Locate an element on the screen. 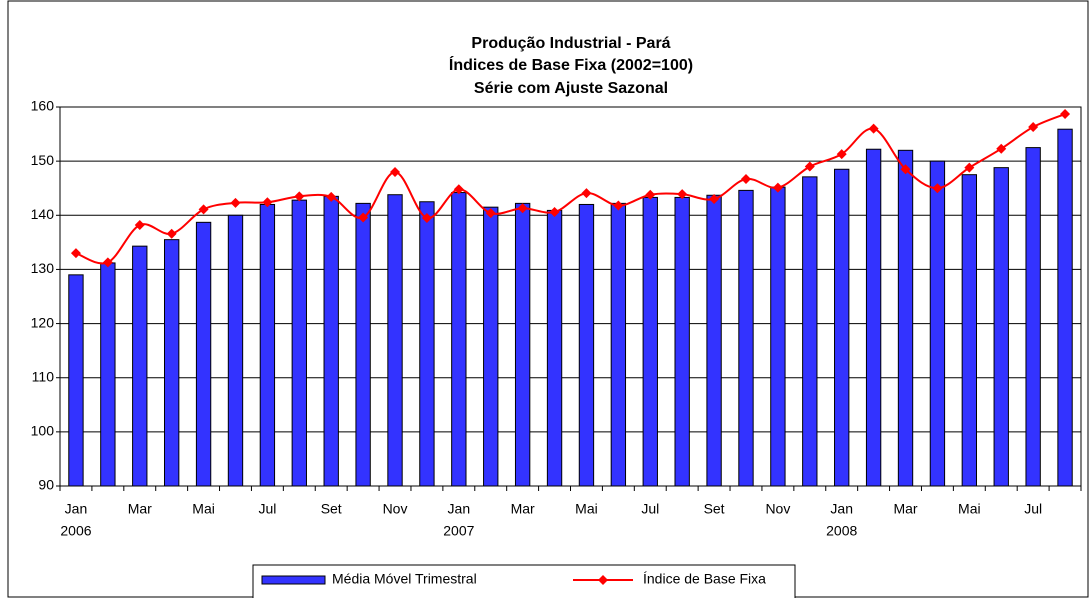  y-tick-label: 90 is located at coordinates (46, 485).